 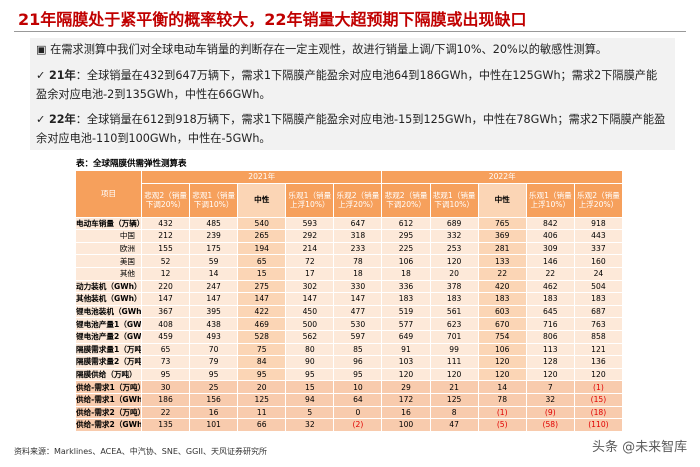 I want to click on row-label: 动力装机（GWh）, so click(x=108, y=286).